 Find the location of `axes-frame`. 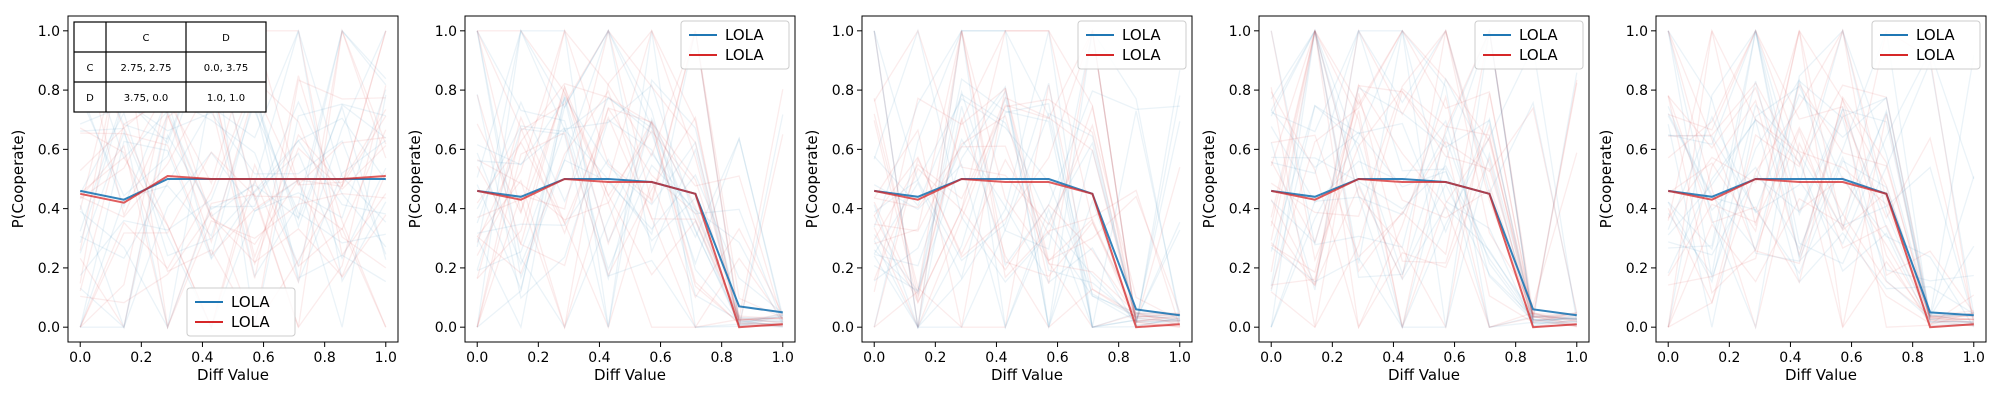

axes-frame is located at coordinates (1821, 179).